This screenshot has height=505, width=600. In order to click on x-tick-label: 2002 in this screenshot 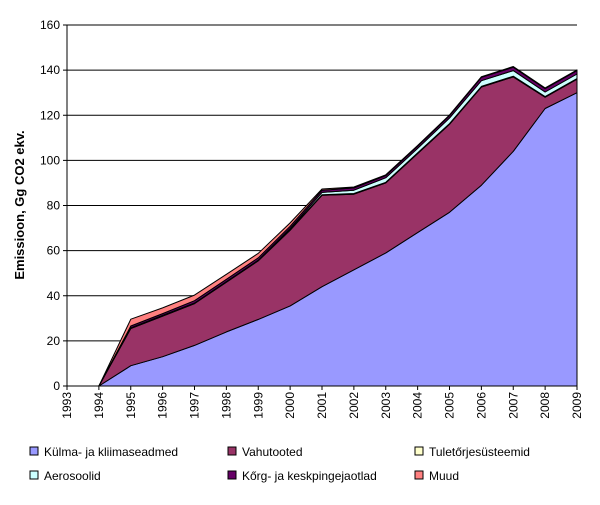, I will do `click(354, 405)`.